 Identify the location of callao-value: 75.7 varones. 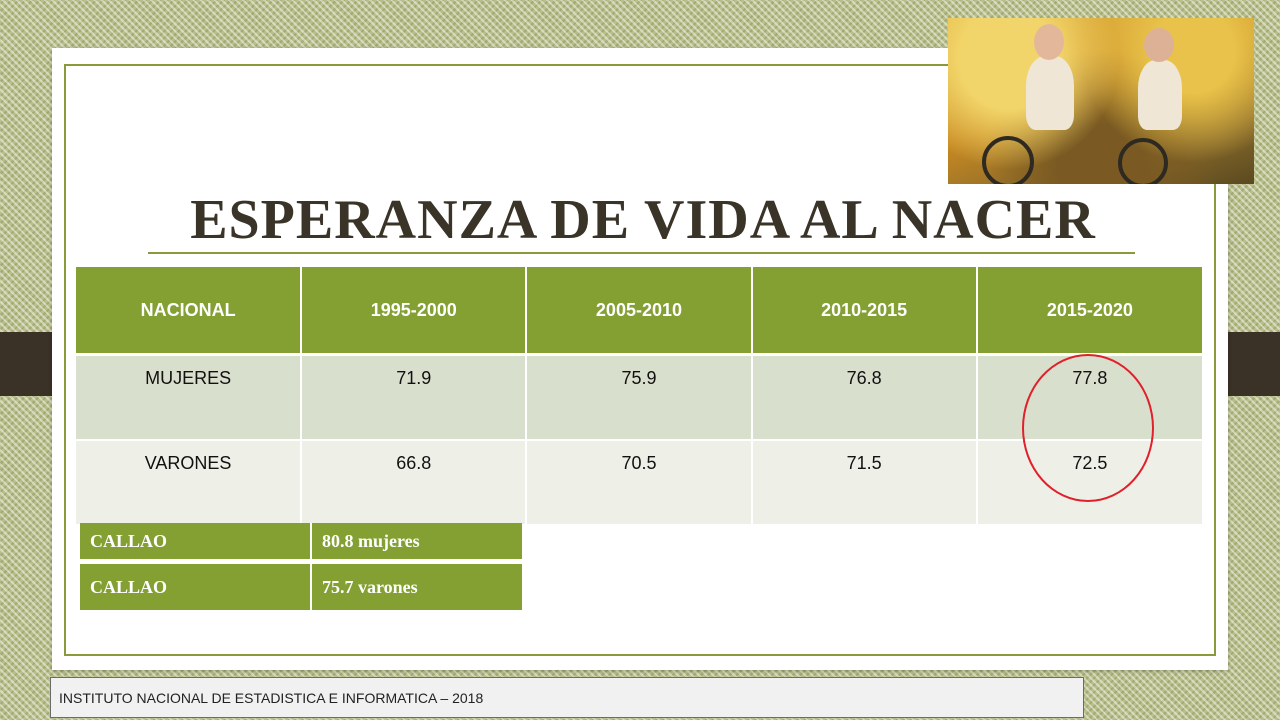
(370, 586).